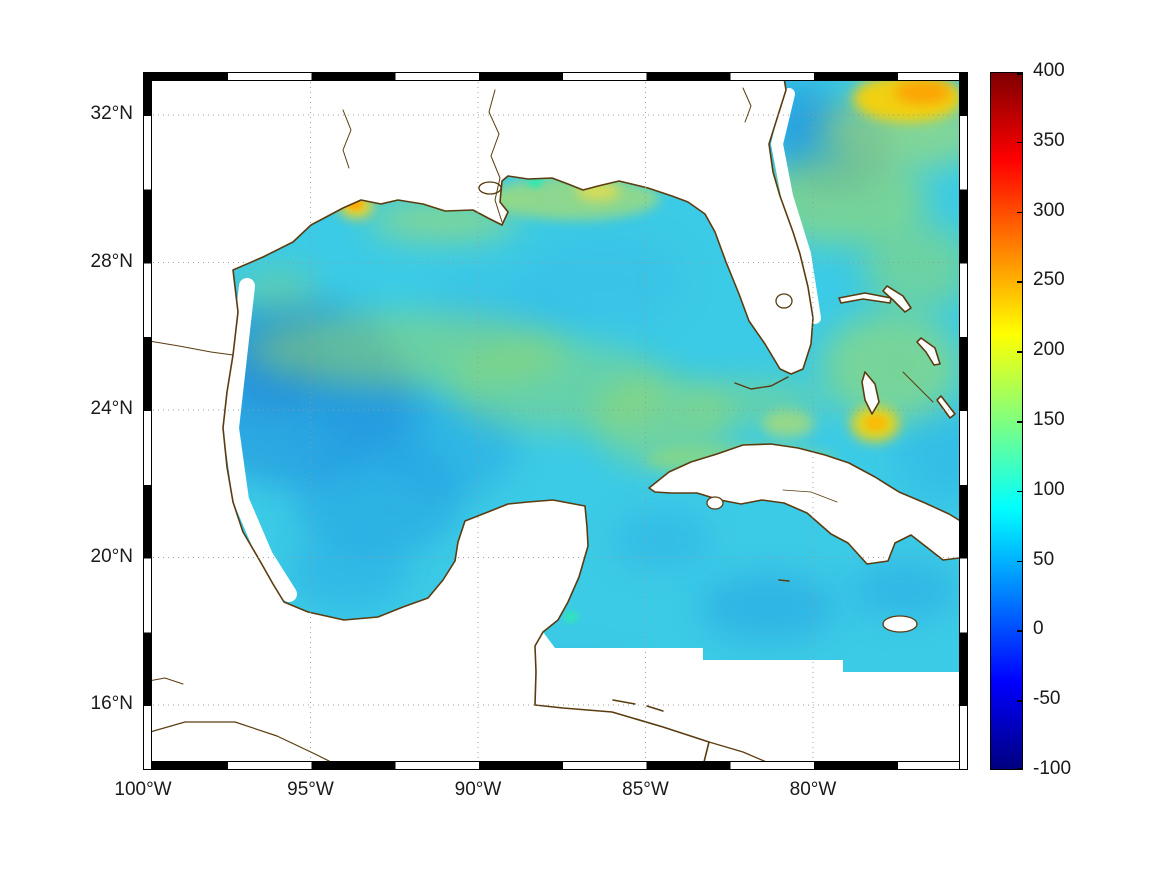  I want to click on exuma-cays-coastline, so click(918, 387).